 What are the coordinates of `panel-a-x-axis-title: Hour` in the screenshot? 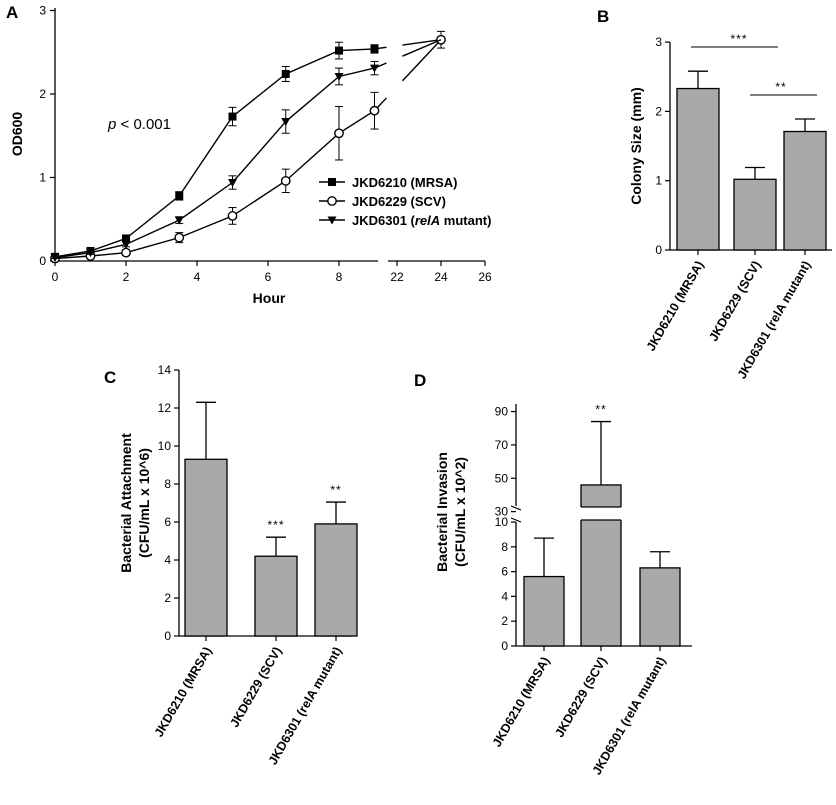 It's located at (269, 298).